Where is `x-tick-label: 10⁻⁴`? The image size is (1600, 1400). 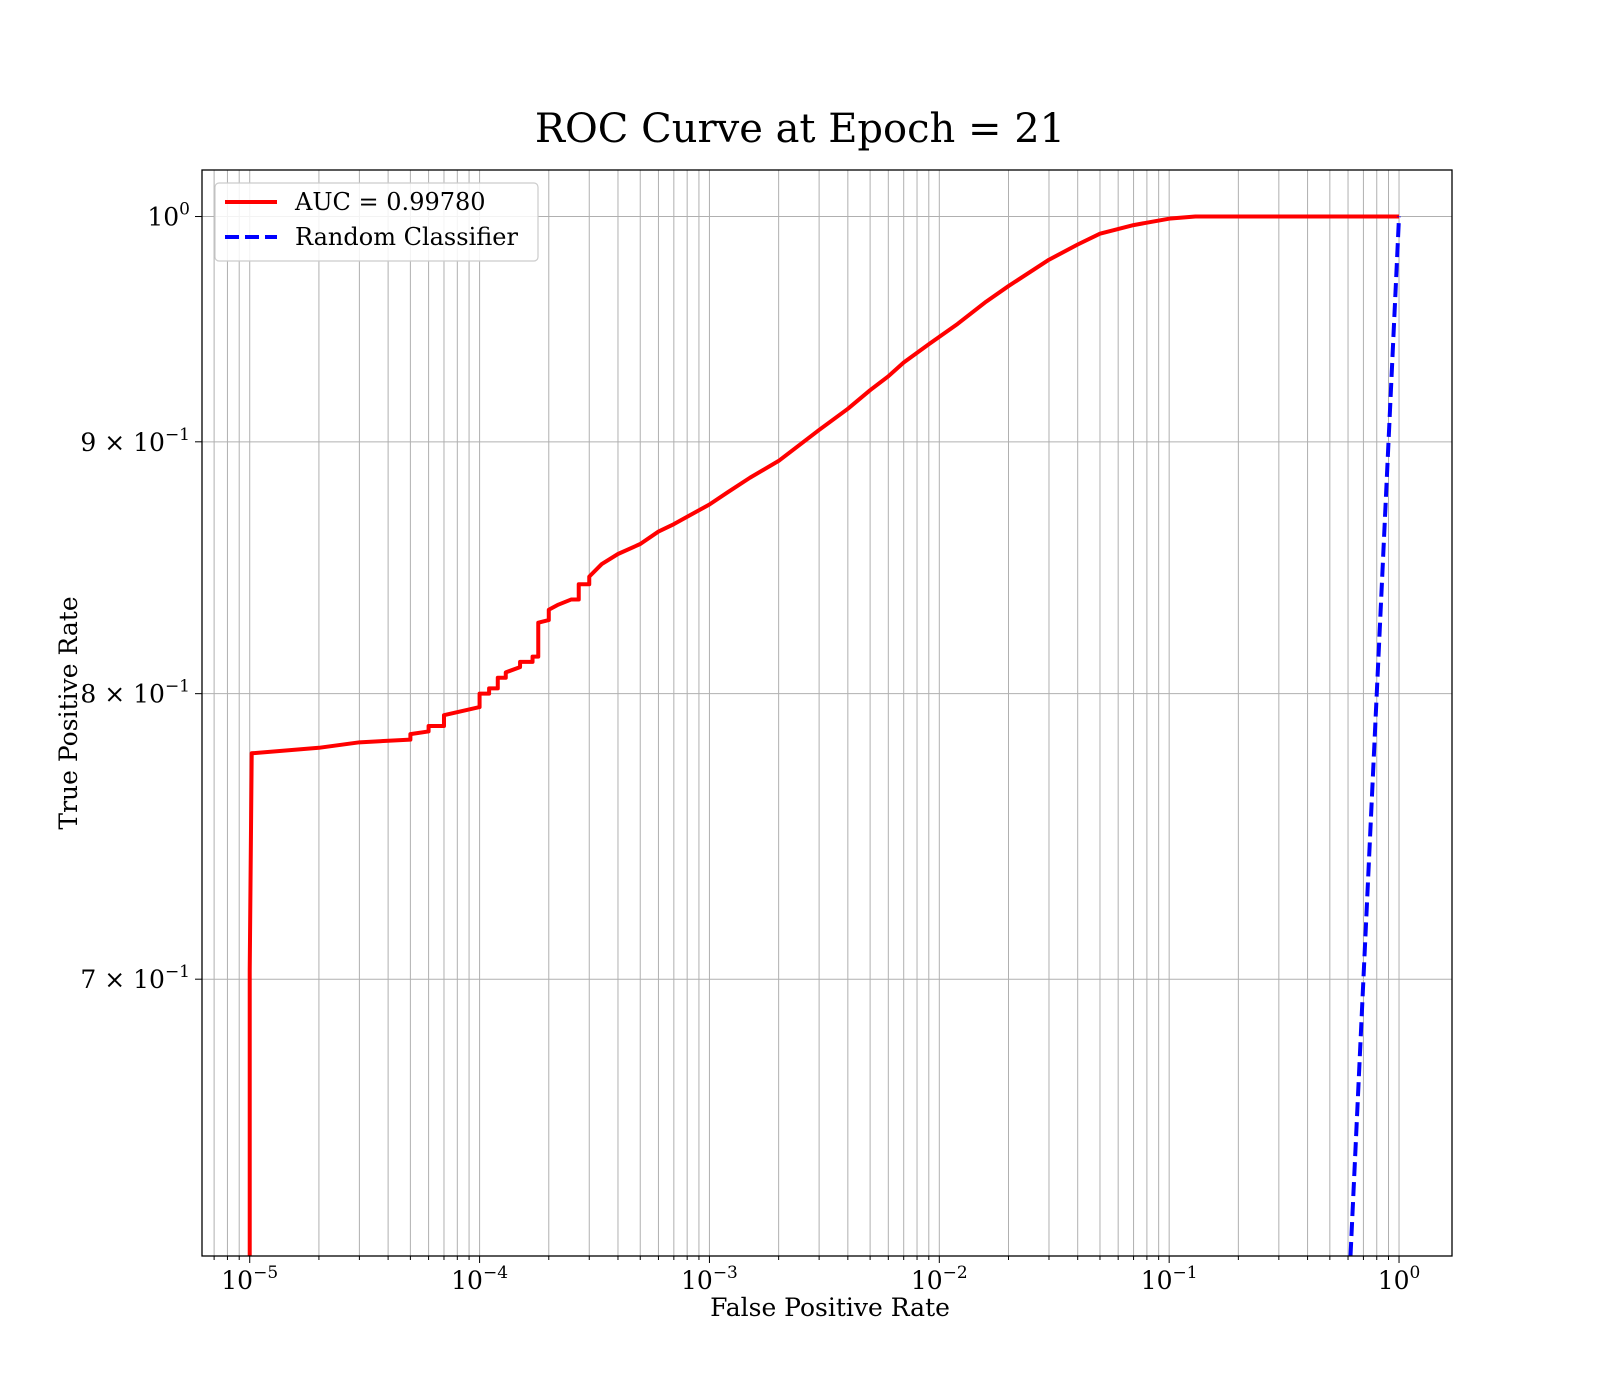 x-tick-label: 10⁻⁴ is located at coordinates (479, 1279).